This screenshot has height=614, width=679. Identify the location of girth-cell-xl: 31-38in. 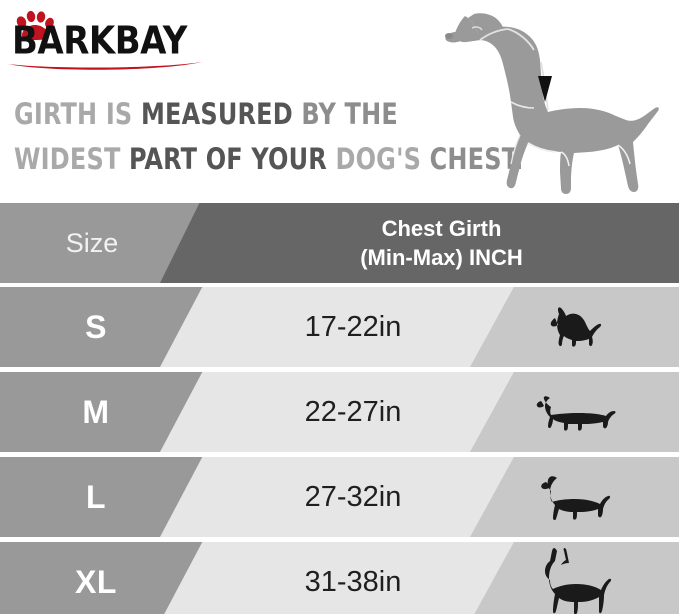
(344, 578).